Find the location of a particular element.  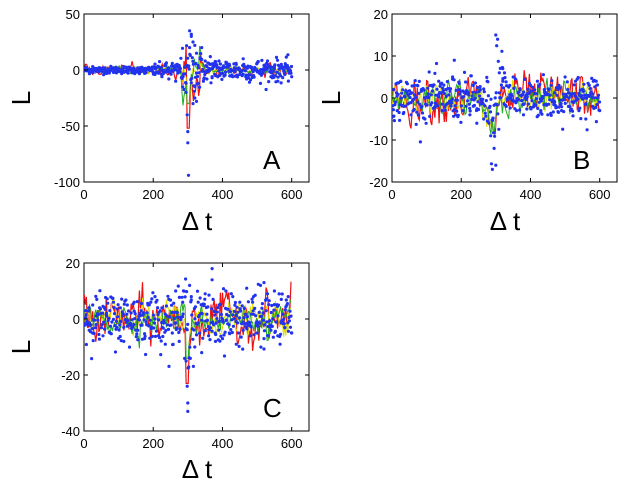

panel-c-ytick-label: -40 is located at coordinates (70, 431).